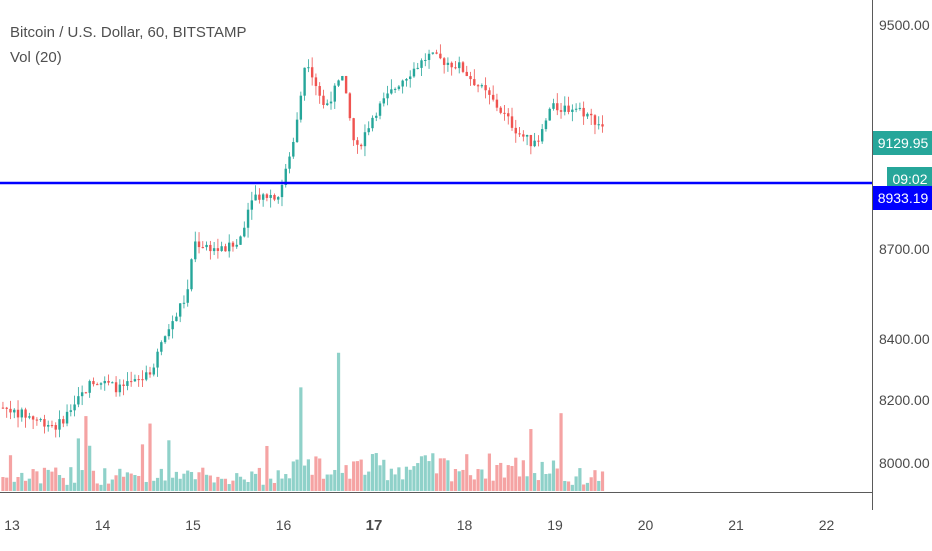 The height and width of the screenshot is (551, 932). Describe the element at coordinates (36, 57) in the screenshot. I see `legend-volume: Vol (20)` at that location.